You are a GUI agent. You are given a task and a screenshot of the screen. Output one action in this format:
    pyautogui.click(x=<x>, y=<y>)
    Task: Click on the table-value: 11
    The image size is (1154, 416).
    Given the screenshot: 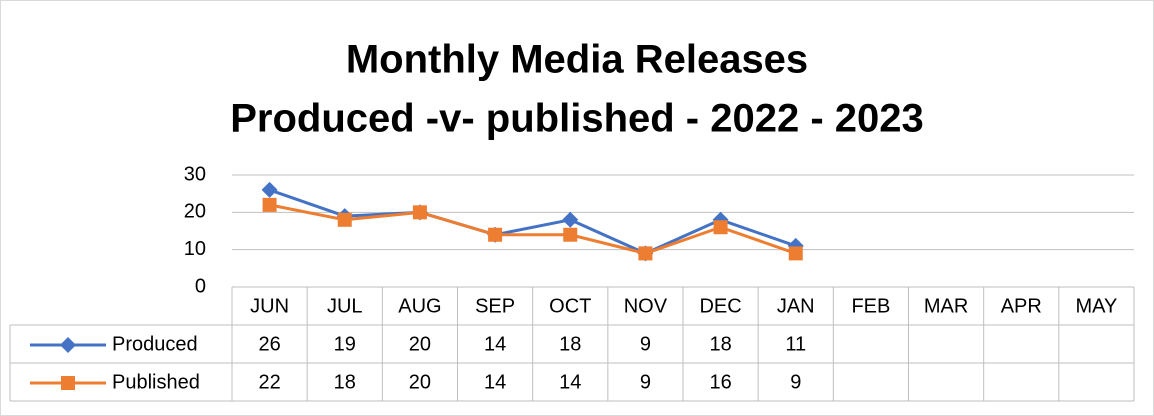 What is the action you would take?
    pyautogui.click(x=795, y=344)
    